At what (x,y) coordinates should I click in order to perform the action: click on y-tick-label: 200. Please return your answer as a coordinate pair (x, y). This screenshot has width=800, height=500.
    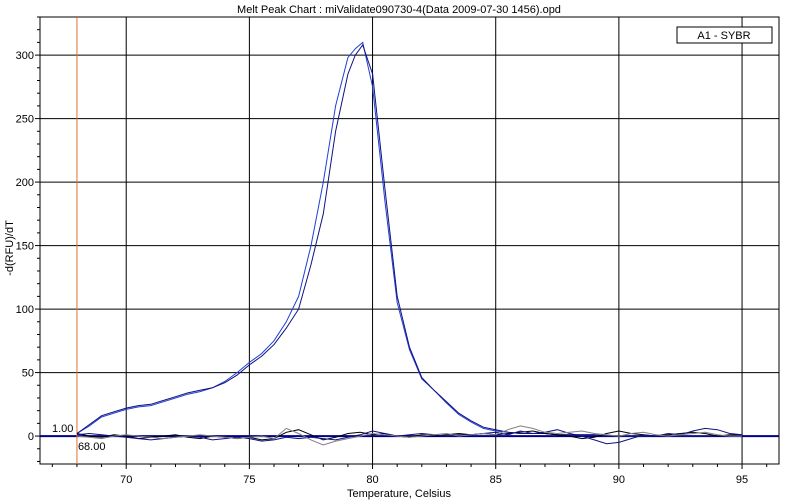
    Looking at the image, I should click on (25, 183).